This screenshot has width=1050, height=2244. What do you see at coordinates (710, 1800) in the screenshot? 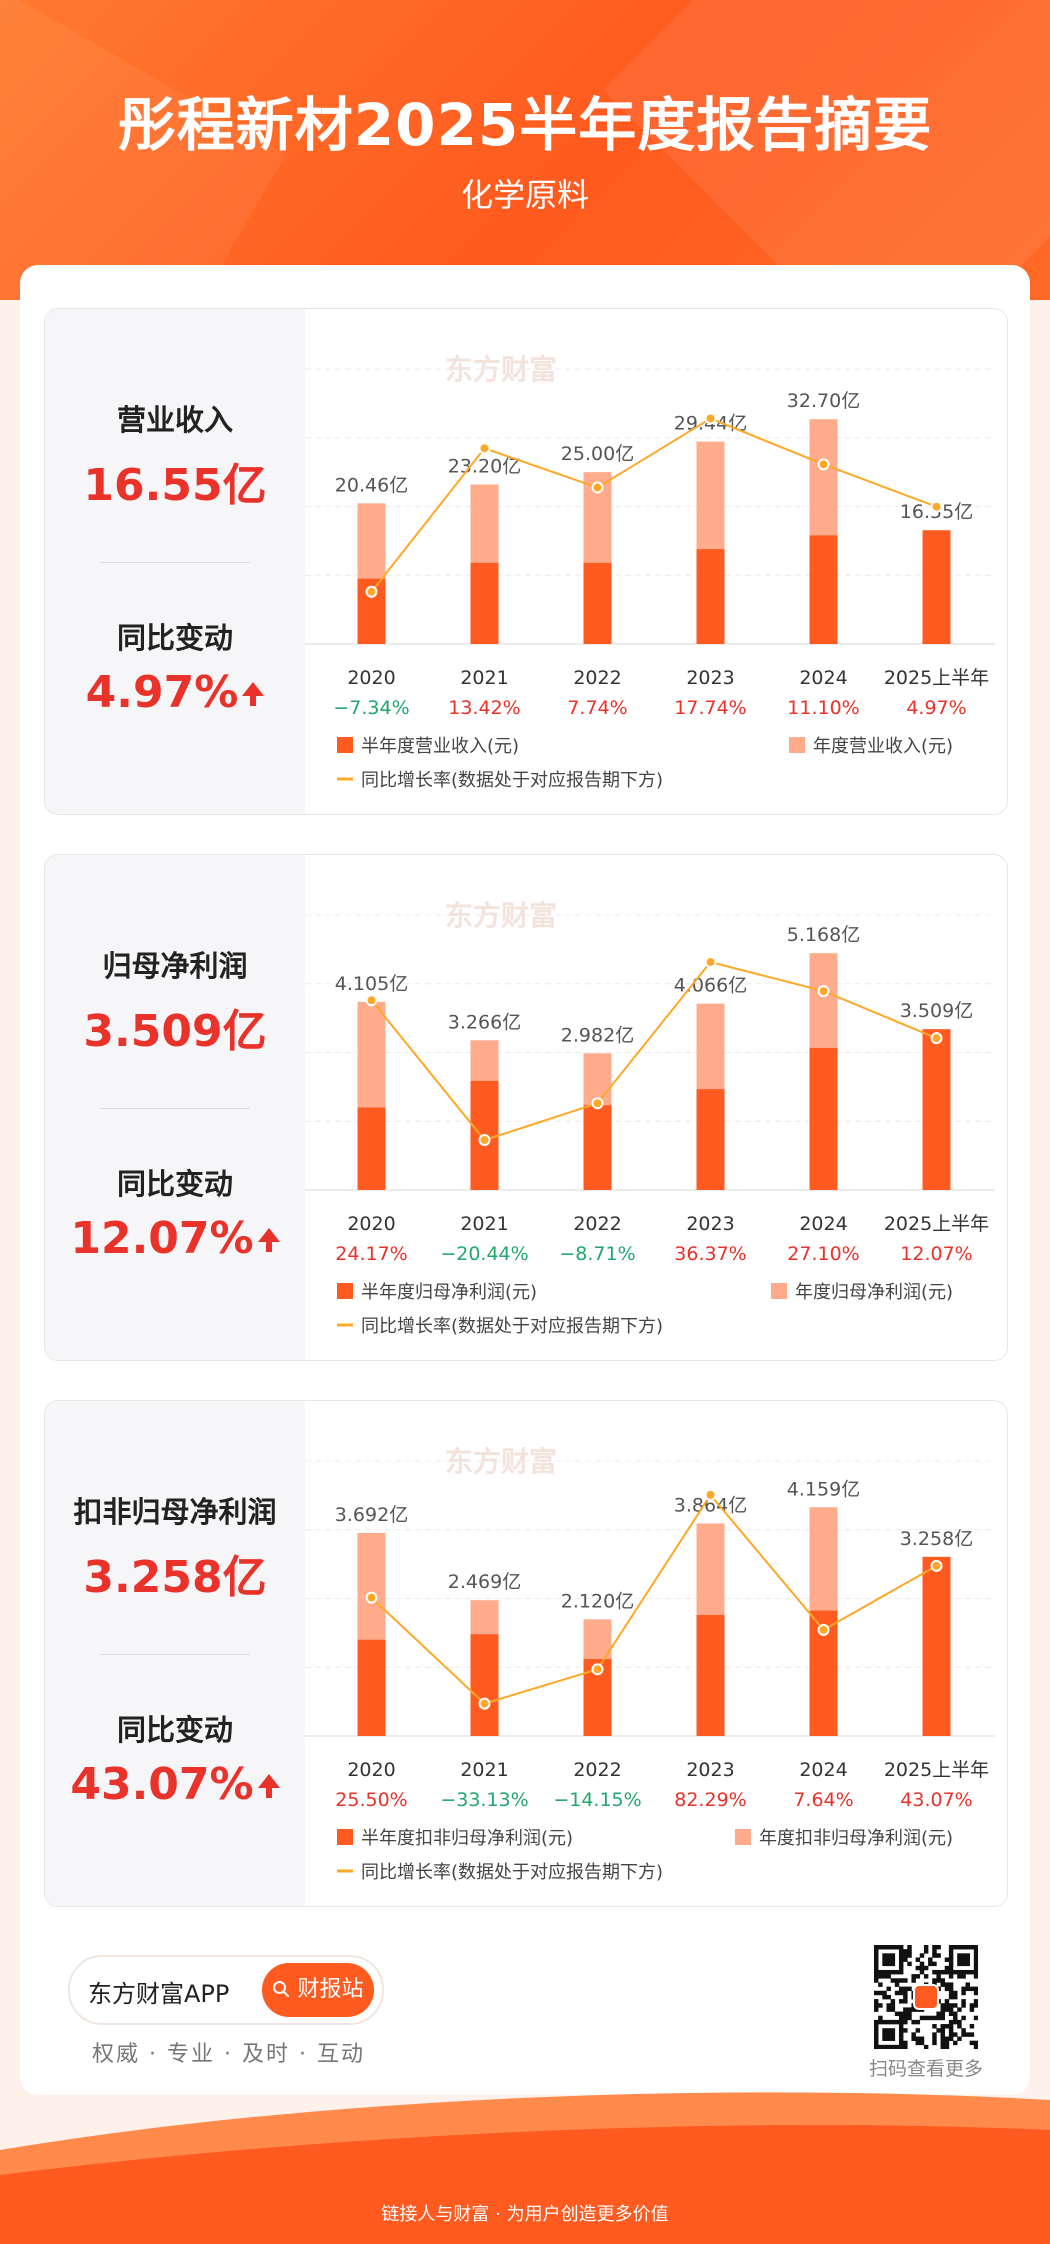
I see `growth-label: 82.29%` at bounding box center [710, 1800].